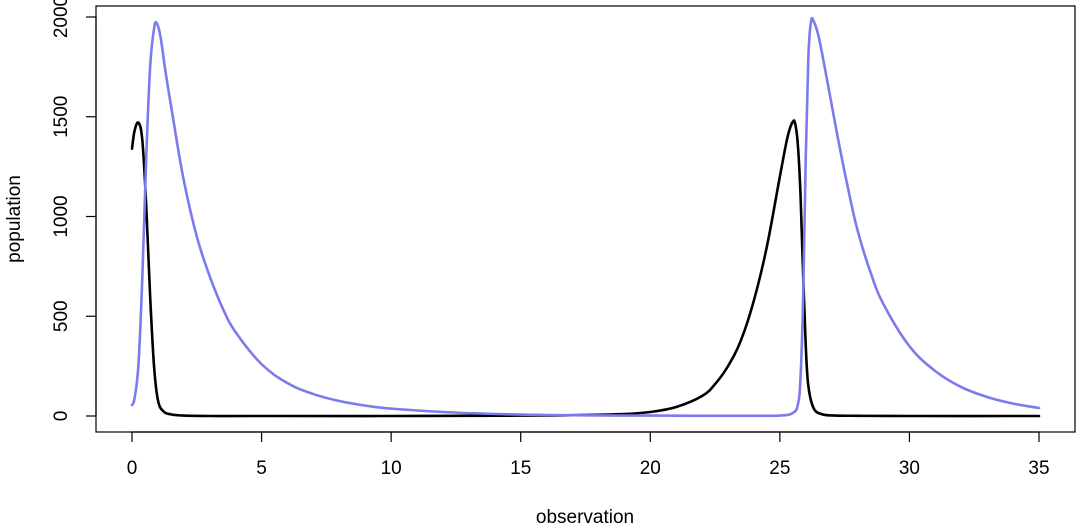 This screenshot has width=1080, height=528. Describe the element at coordinates (585, 517) in the screenshot. I see `x-axis-title: observation` at that location.